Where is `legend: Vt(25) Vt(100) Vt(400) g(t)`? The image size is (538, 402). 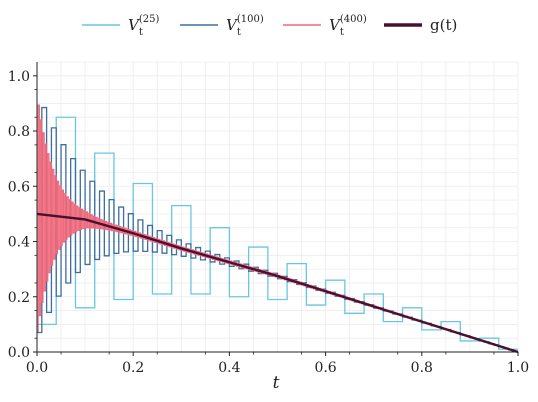
legend: Vt(25) Vt(100) Vt(400) g(t) is located at coordinates (269, 26).